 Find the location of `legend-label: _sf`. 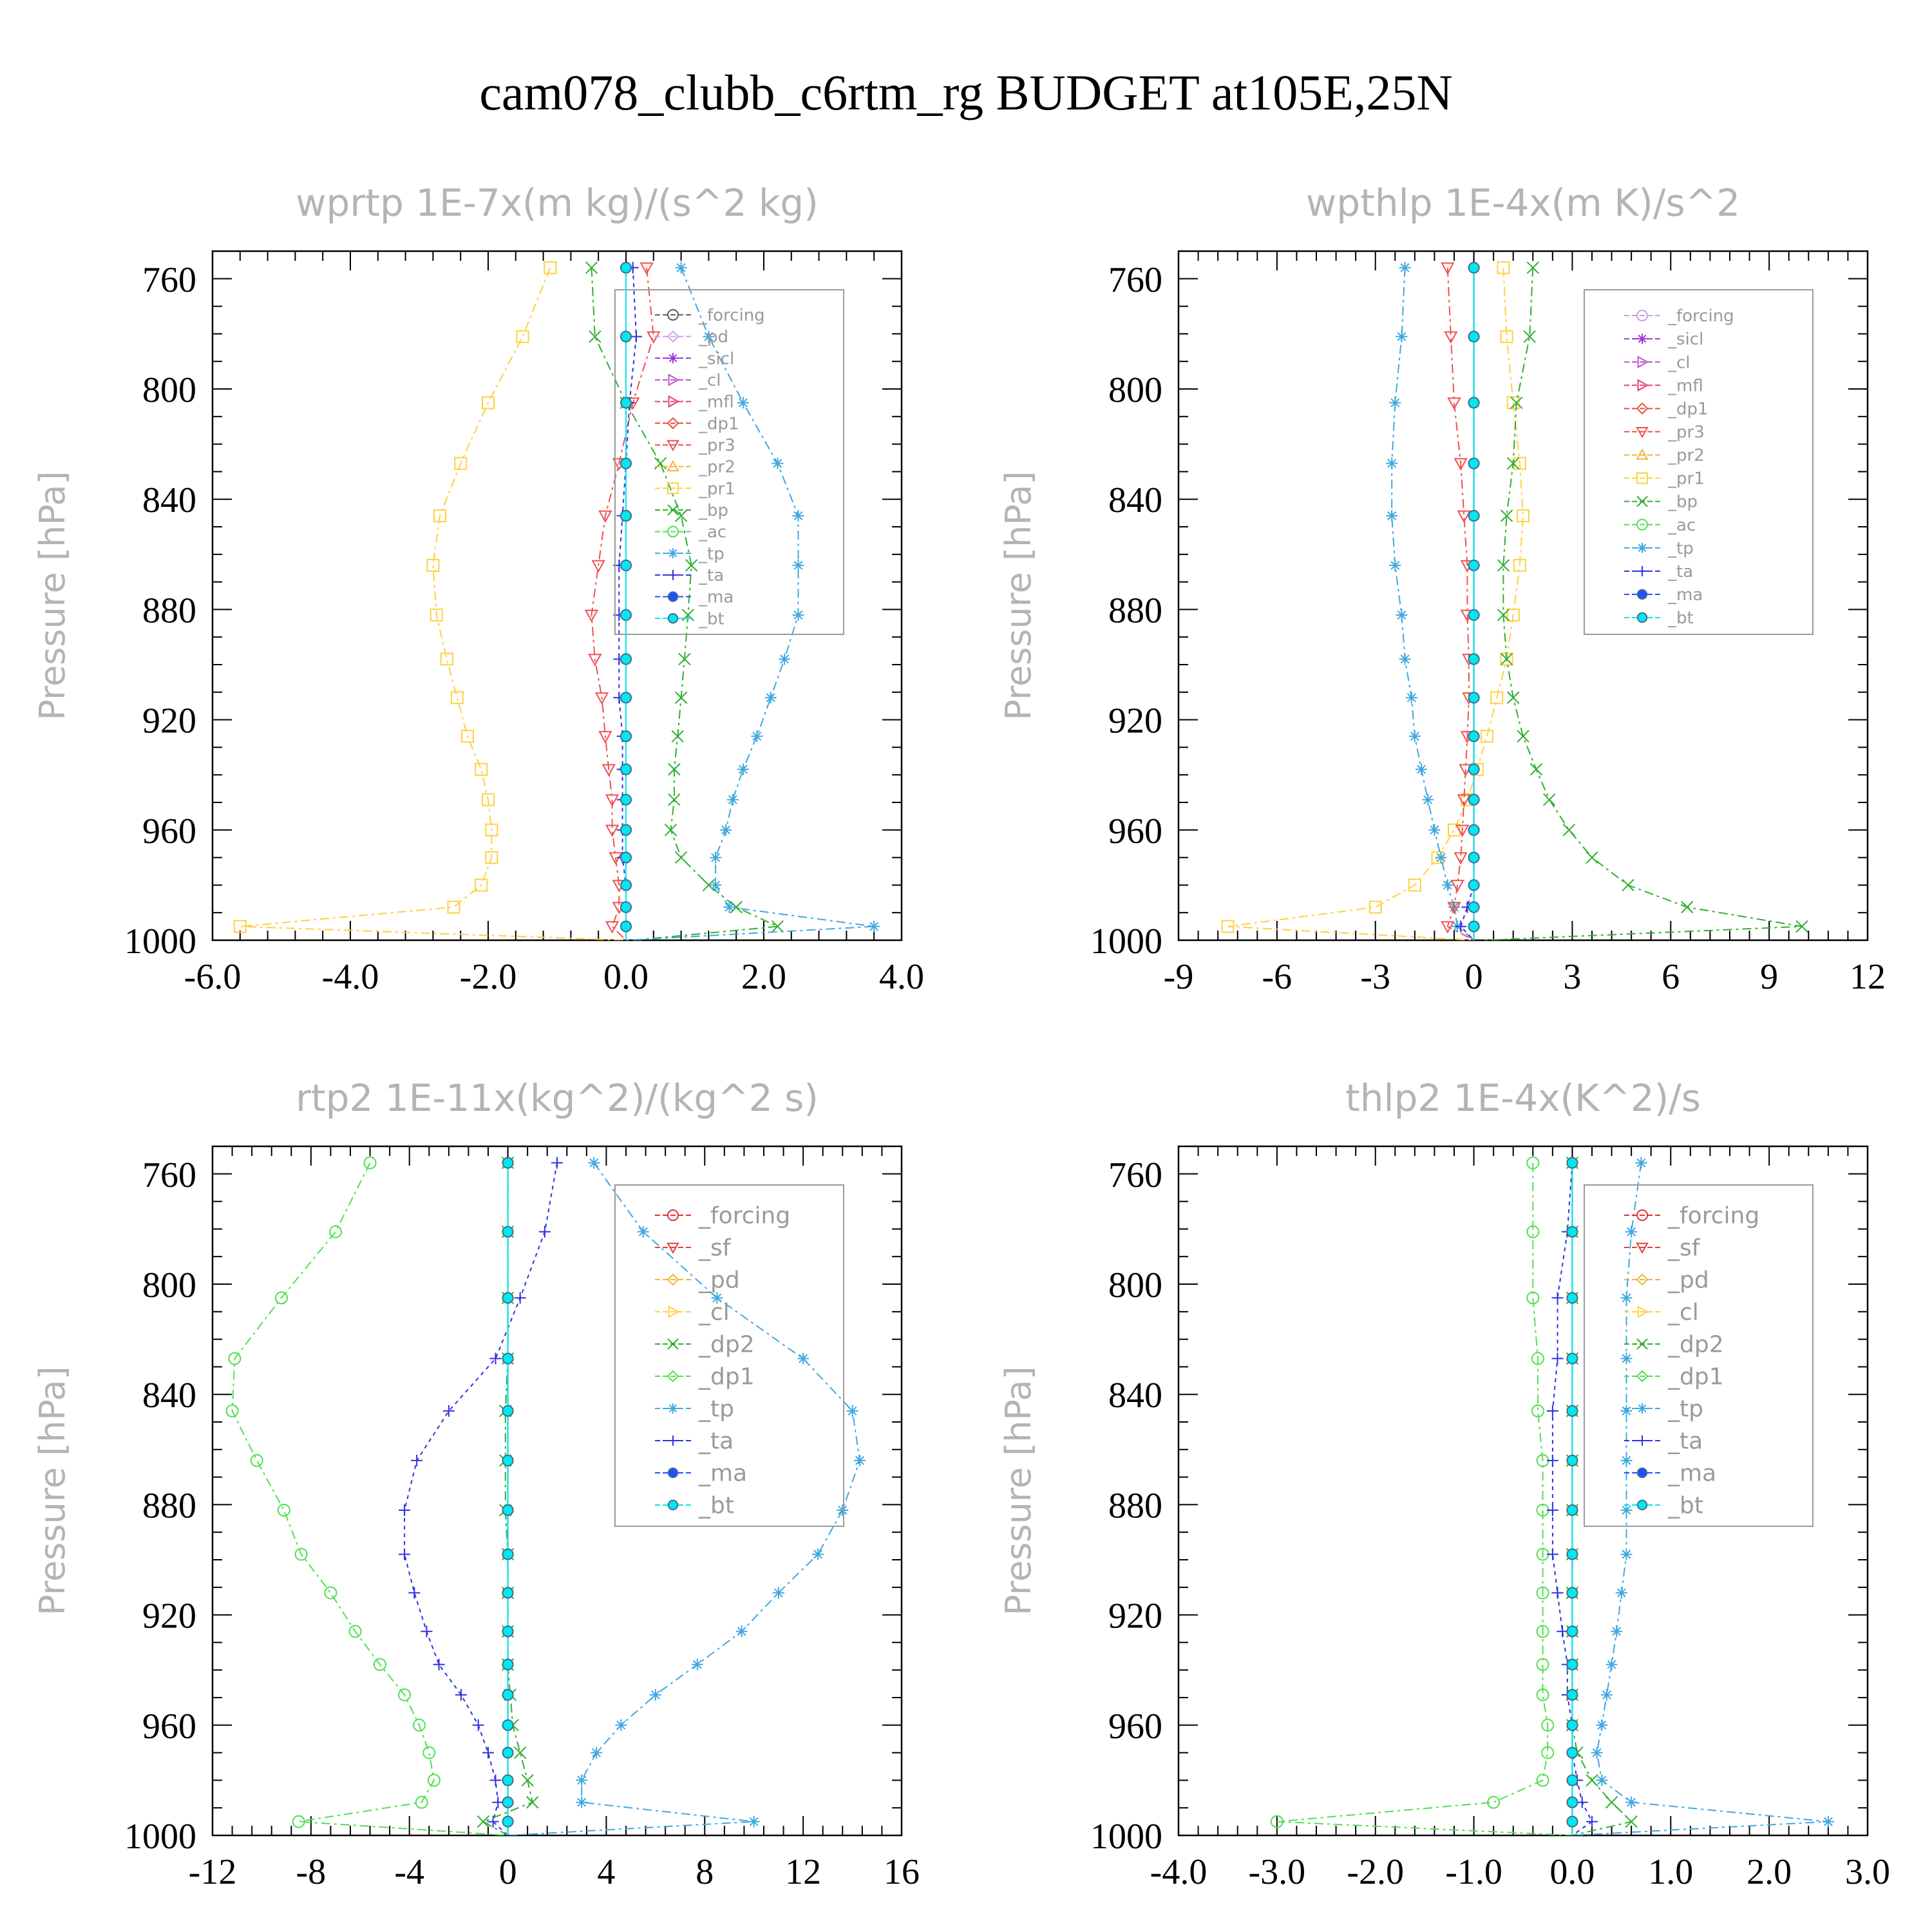

legend-label: _sf is located at coordinates (1684, 1249).